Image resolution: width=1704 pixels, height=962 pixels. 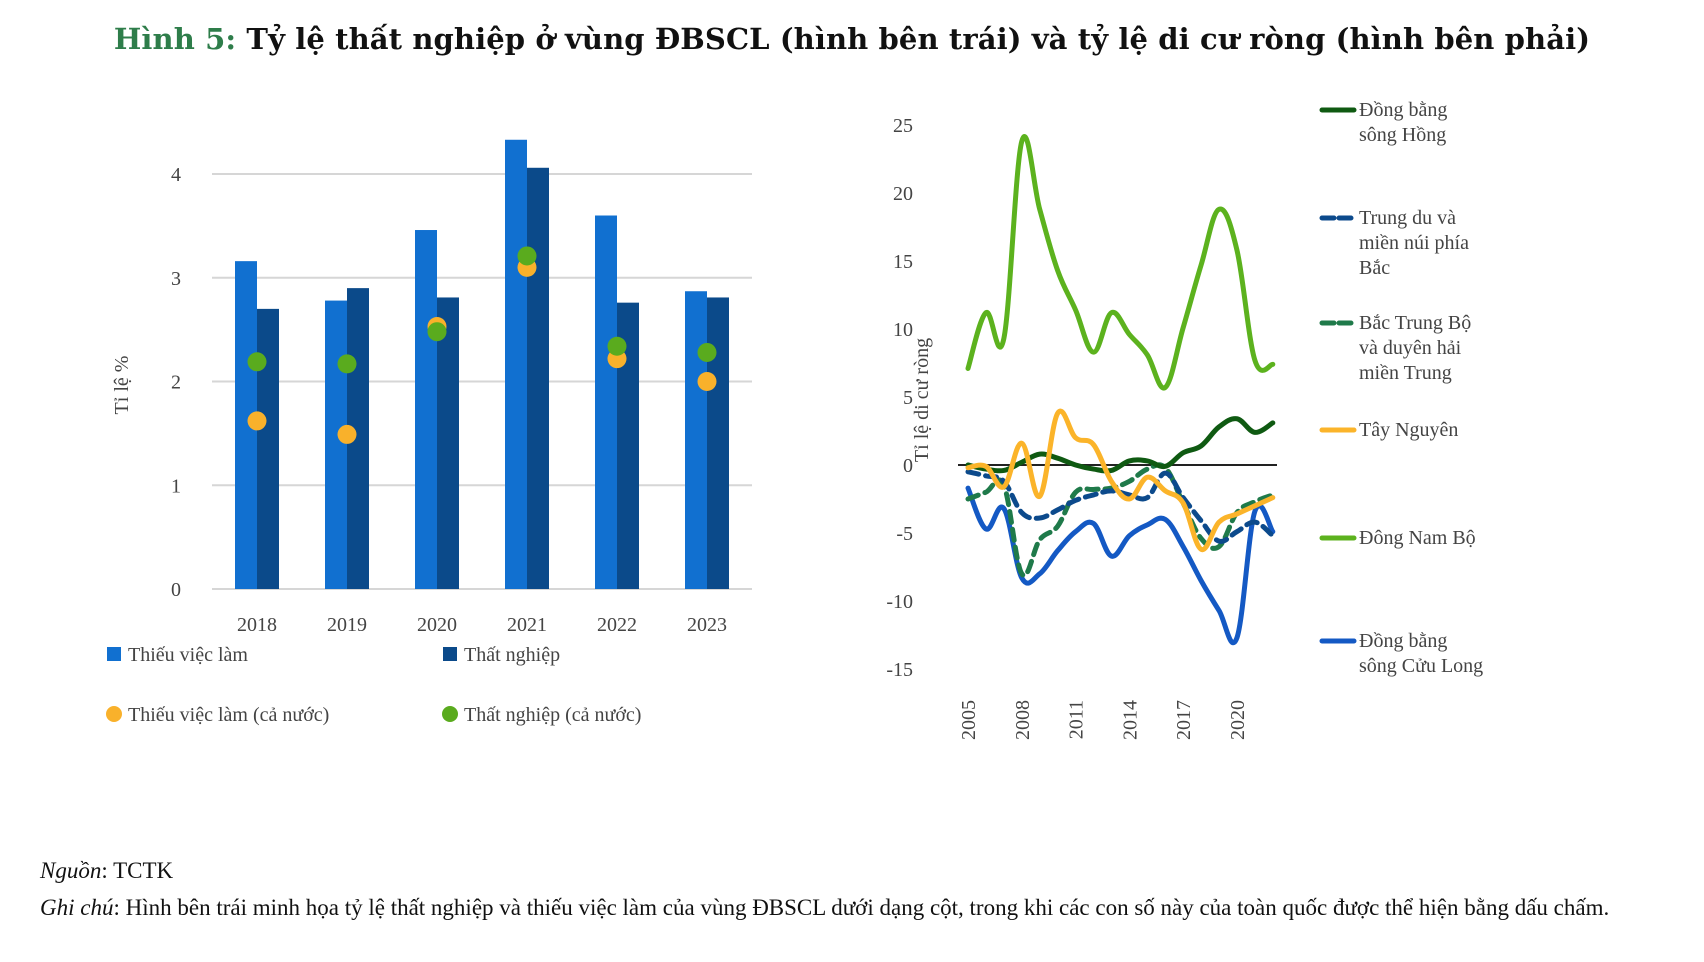 I want to click on legend-label: Thất nghiệp (cả nước), so click(x=552, y=715).